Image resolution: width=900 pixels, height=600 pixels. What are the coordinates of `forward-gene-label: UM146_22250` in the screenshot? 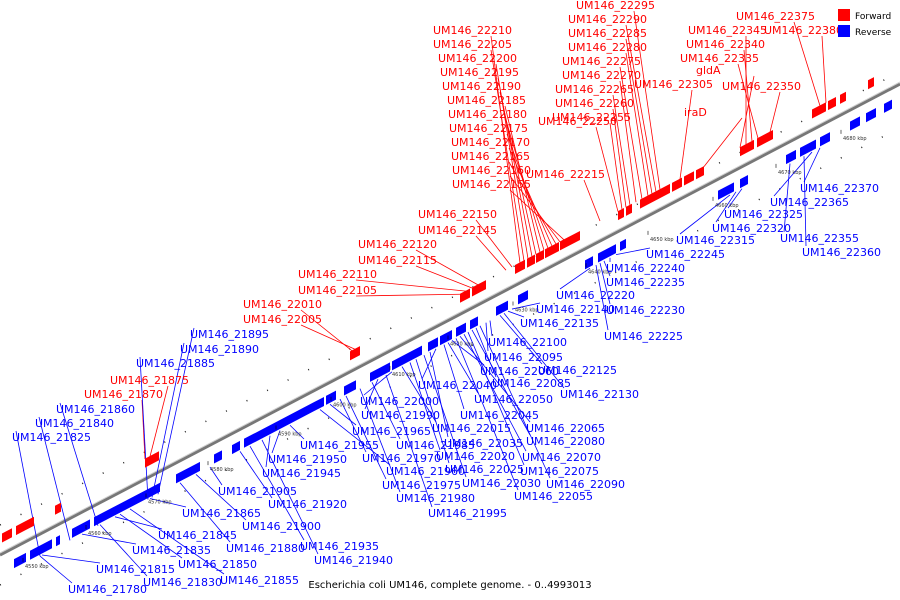 It's located at (577, 121).